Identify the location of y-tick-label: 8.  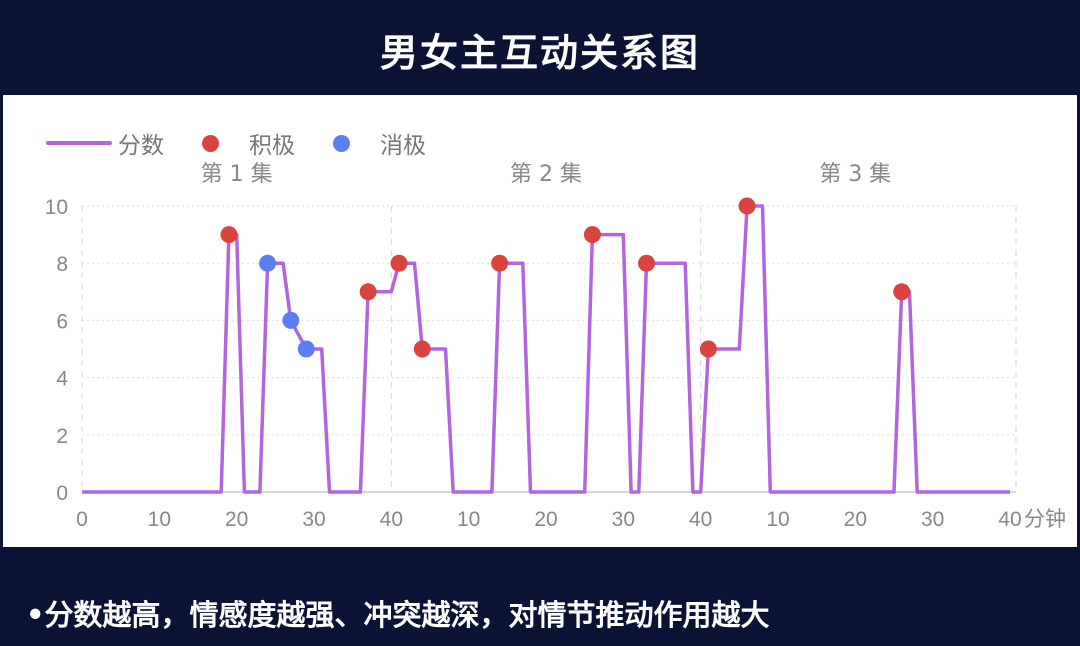
(62, 264).